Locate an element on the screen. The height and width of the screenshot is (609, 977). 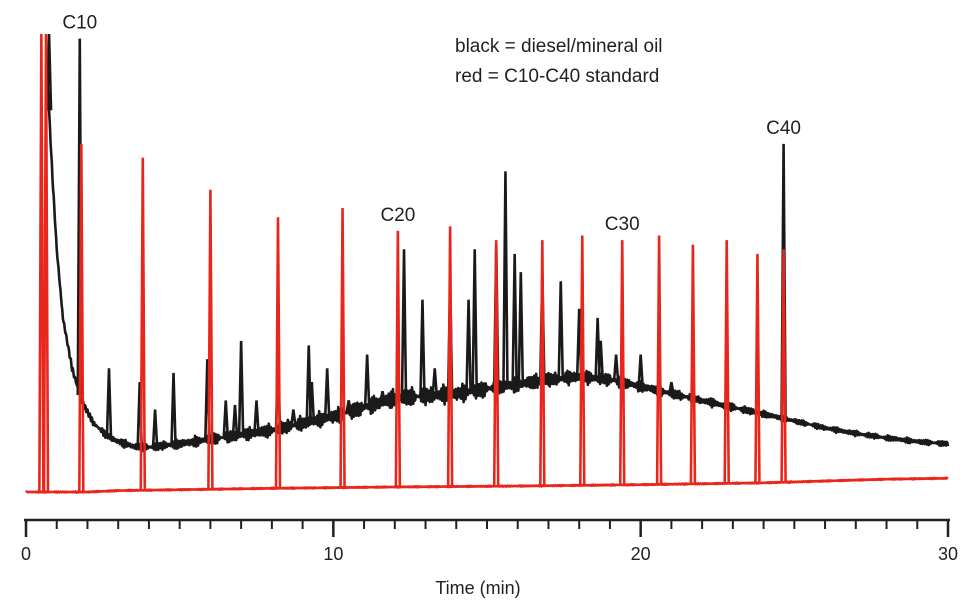
legend-red: red = C10-C40 standard is located at coordinates (557, 76).